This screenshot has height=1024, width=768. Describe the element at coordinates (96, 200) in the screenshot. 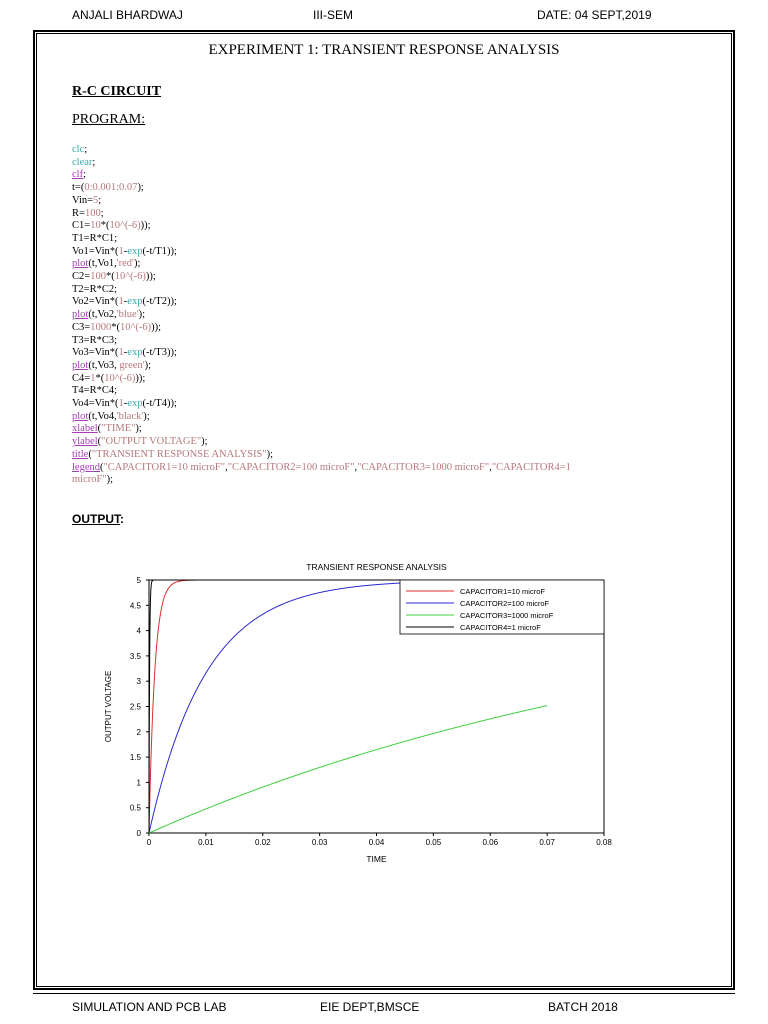

I see `code-token: 5` at that location.